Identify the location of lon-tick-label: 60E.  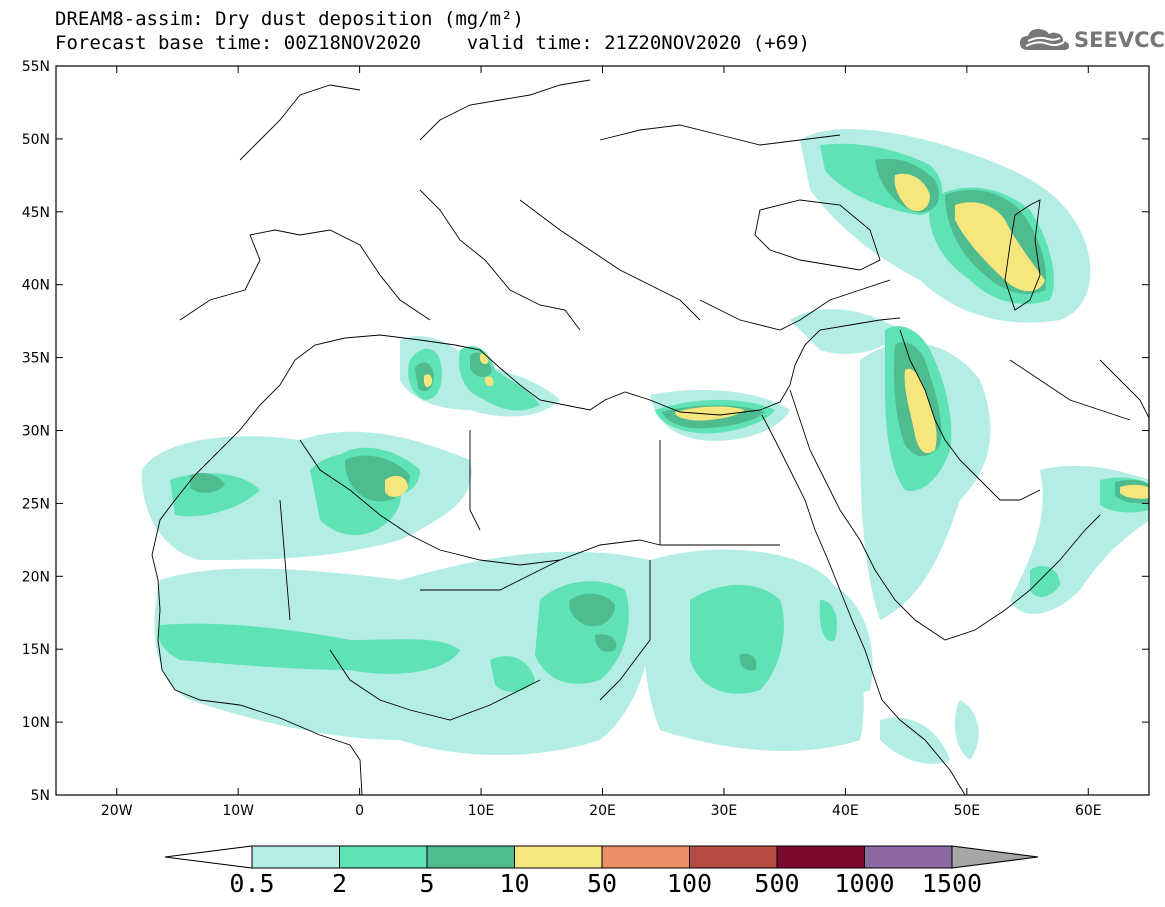
(1088, 811).